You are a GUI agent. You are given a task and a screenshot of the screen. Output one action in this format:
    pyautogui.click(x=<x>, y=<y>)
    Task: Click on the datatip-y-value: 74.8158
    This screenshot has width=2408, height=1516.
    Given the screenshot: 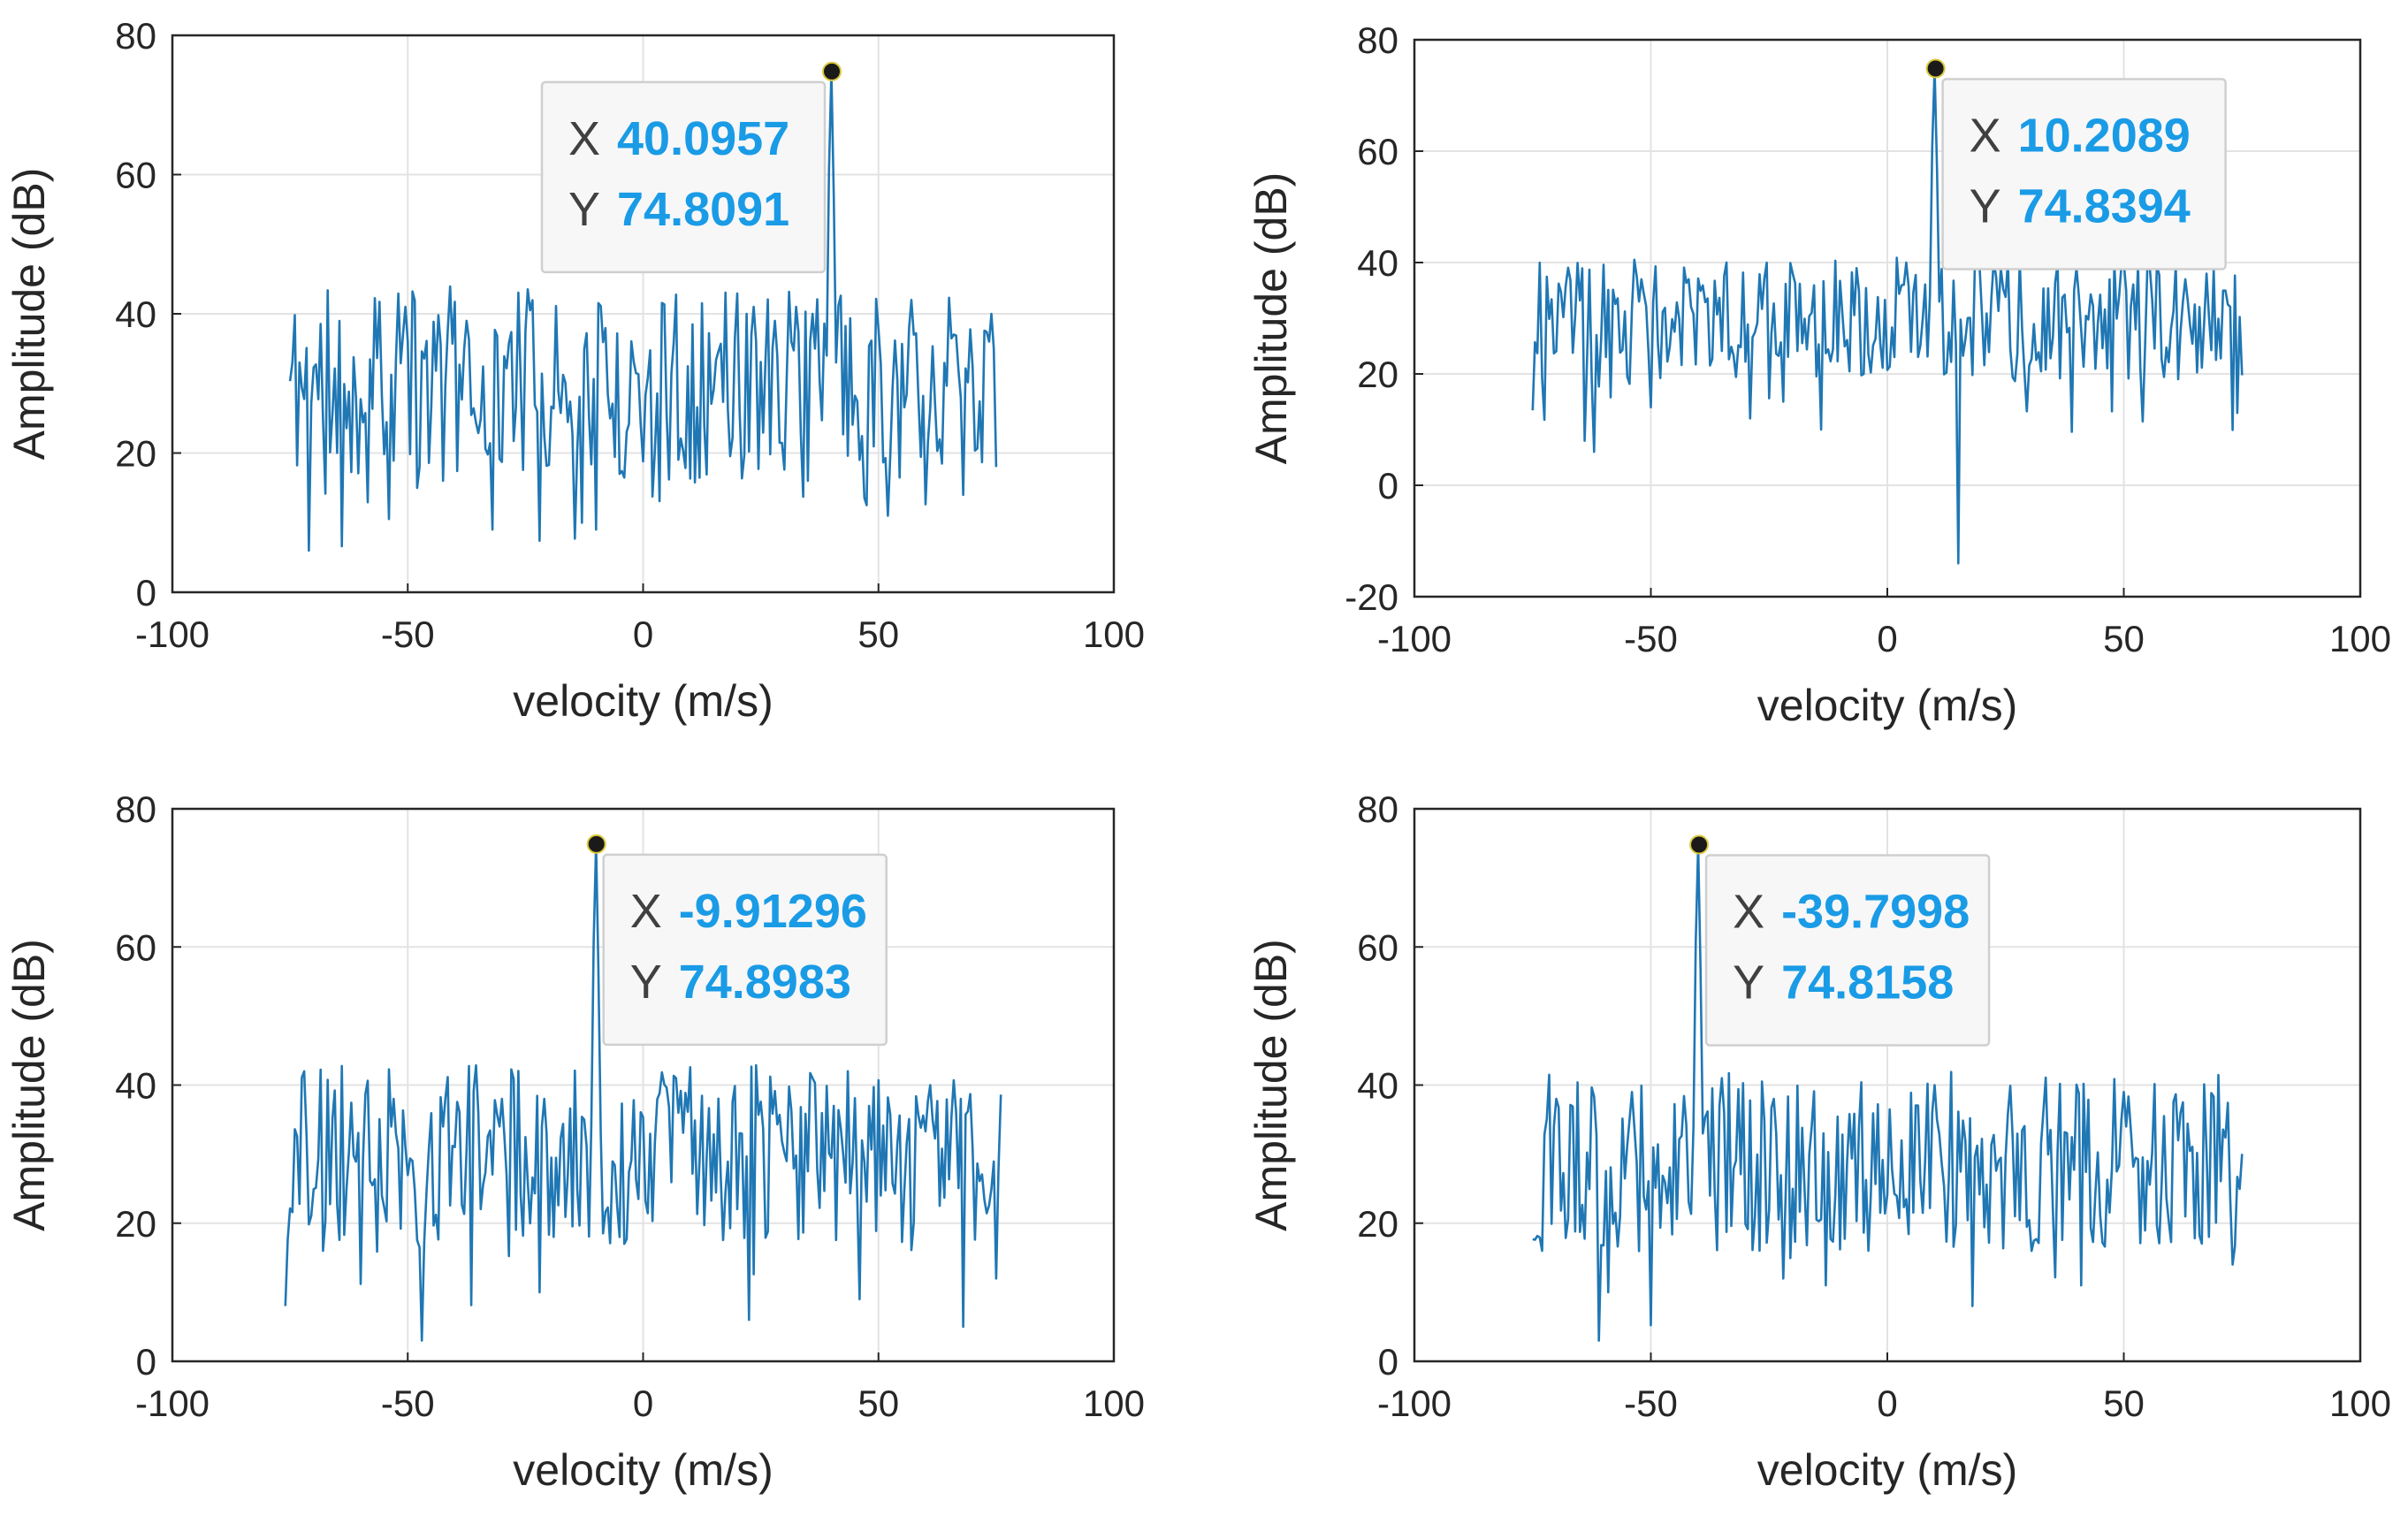 What is the action you would take?
    pyautogui.click(x=1867, y=982)
    